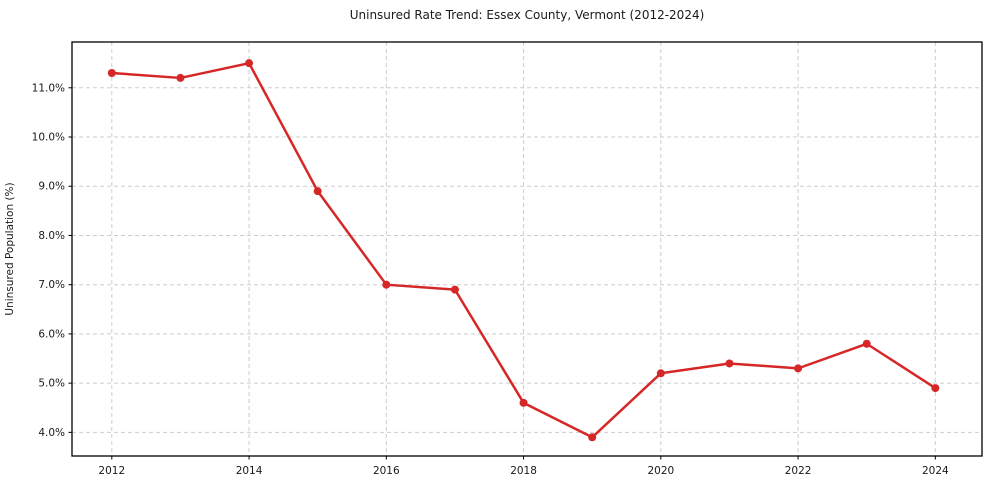  Describe the element at coordinates (51, 187) in the screenshot. I see `y-tick-label: 9.0%` at that location.